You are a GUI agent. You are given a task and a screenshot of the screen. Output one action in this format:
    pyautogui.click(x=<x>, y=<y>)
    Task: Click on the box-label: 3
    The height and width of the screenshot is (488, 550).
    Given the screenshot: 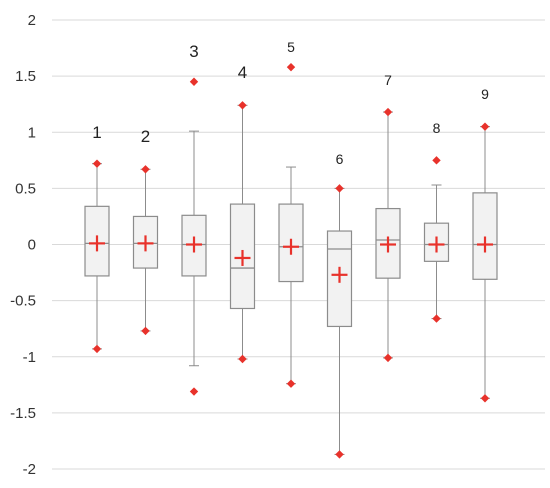 What is the action you would take?
    pyautogui.click(x=193, y=51)
    